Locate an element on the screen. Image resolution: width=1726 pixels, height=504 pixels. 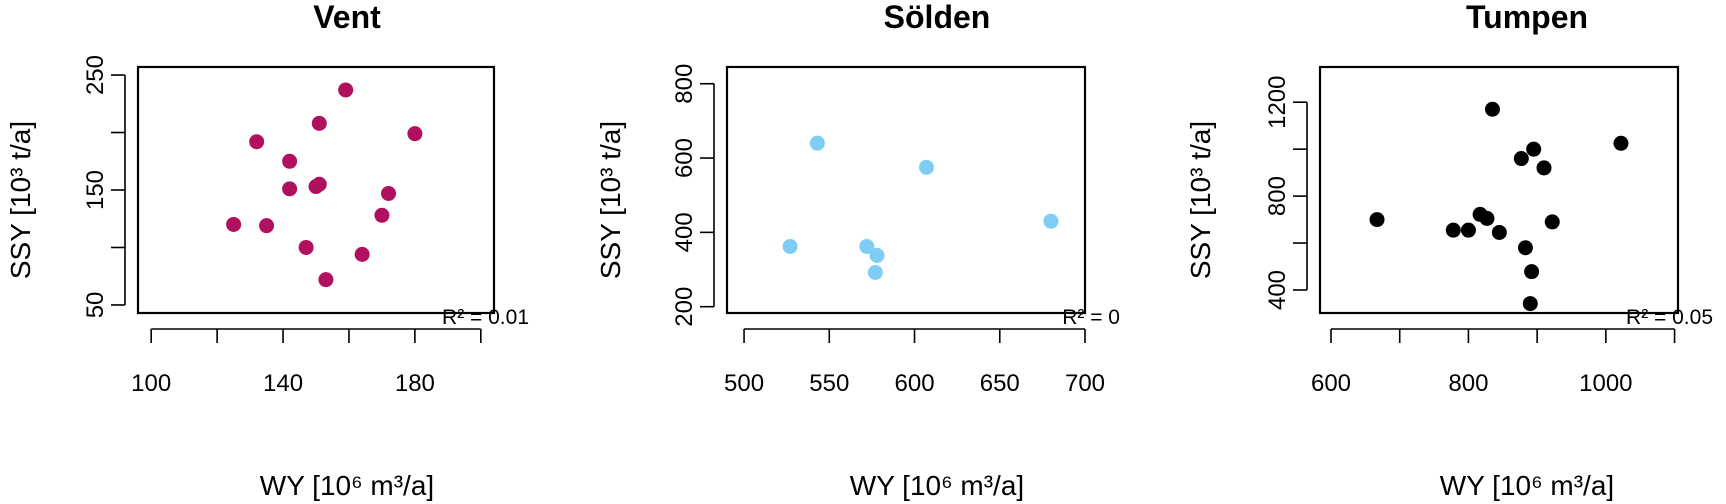
chart-title: Tumpen is located at coordinates (1527, 17).